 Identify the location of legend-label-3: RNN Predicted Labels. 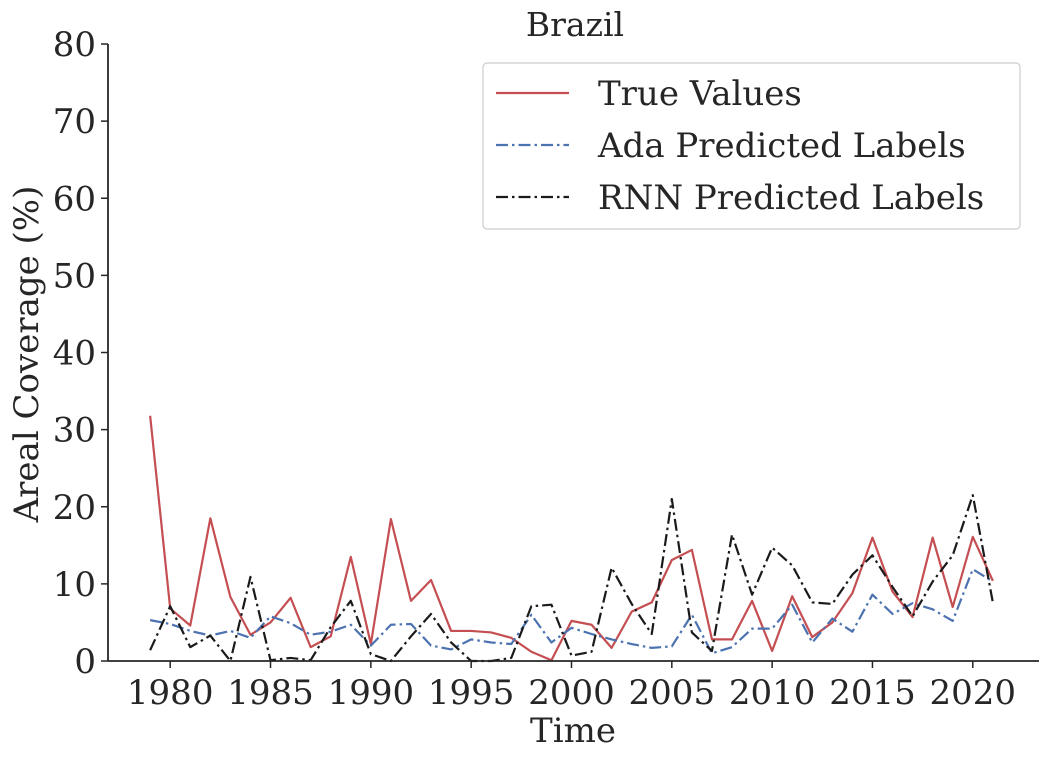
(791, 198).